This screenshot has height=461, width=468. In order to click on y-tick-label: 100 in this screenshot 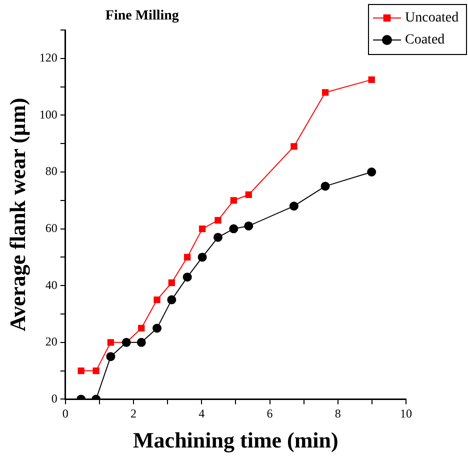, I will do `click(48, 114)`.